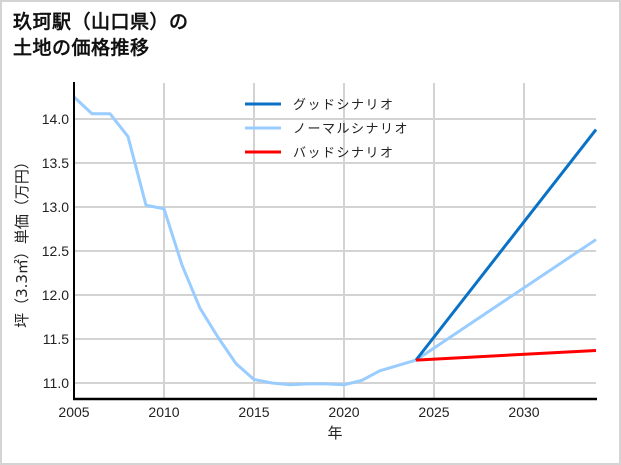  I want to click on legend-item-bad: バッドシナリオ, so click(320, 153).